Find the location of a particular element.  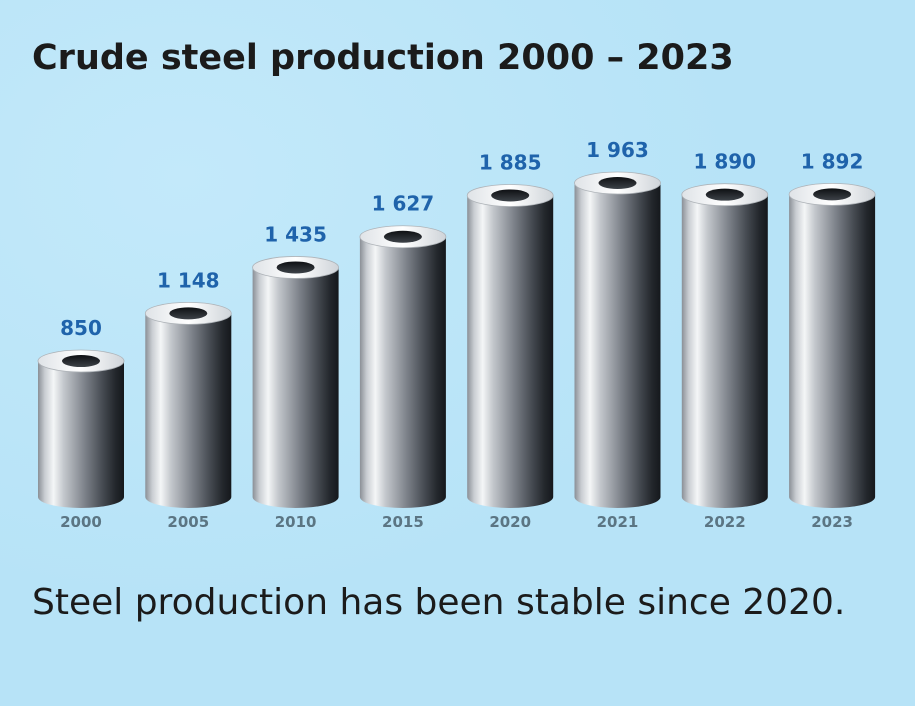

bar-2023 is located at coordinates (832, 345).